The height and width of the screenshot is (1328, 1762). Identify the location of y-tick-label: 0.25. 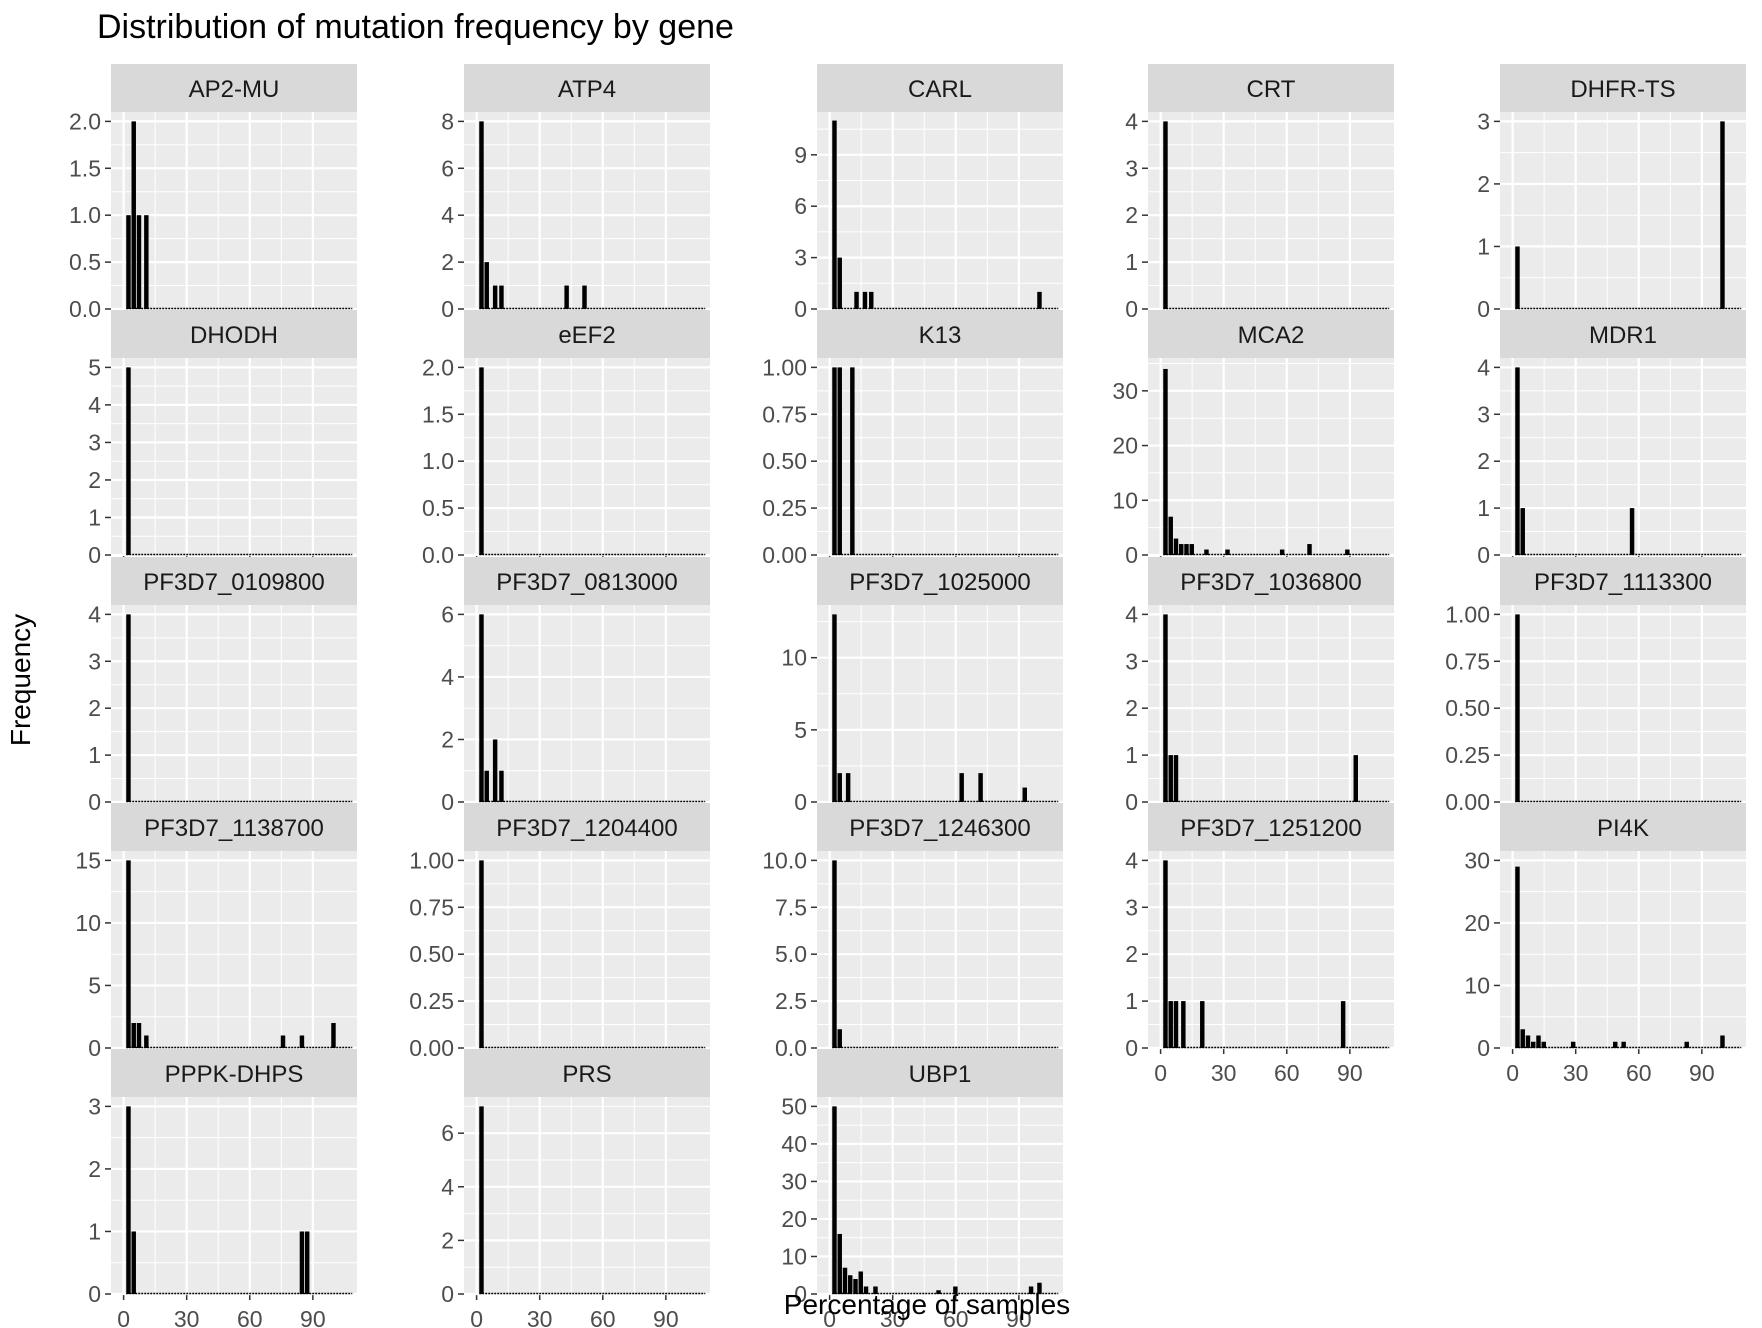
(1467, 755).